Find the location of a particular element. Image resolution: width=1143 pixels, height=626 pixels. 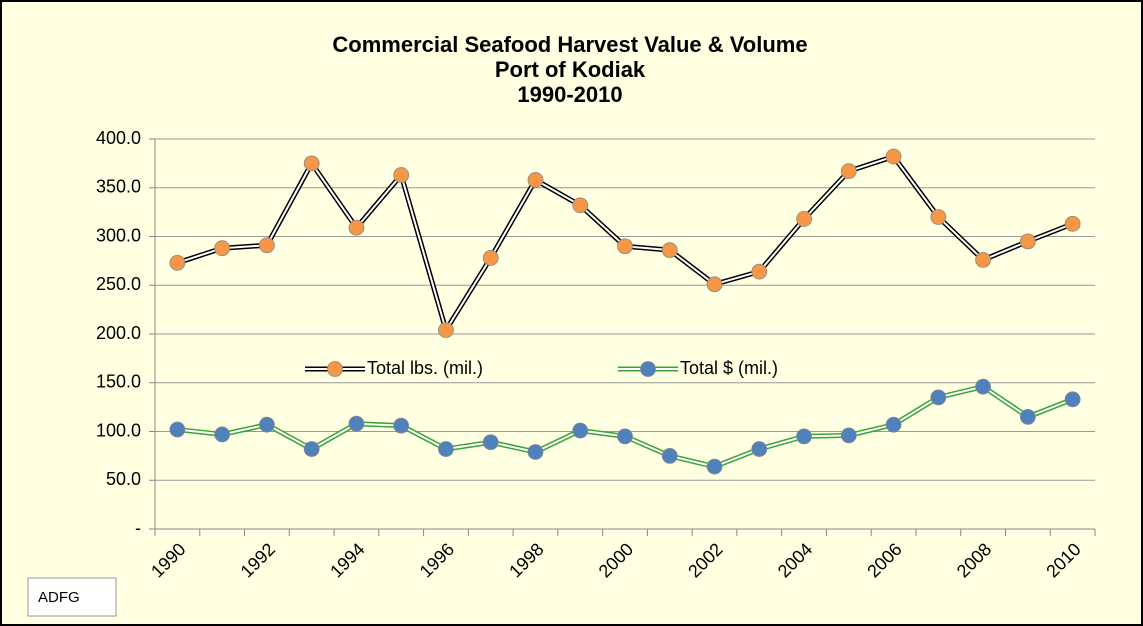

y-tick-label: 50.0 is located at coordinates (123, 479).